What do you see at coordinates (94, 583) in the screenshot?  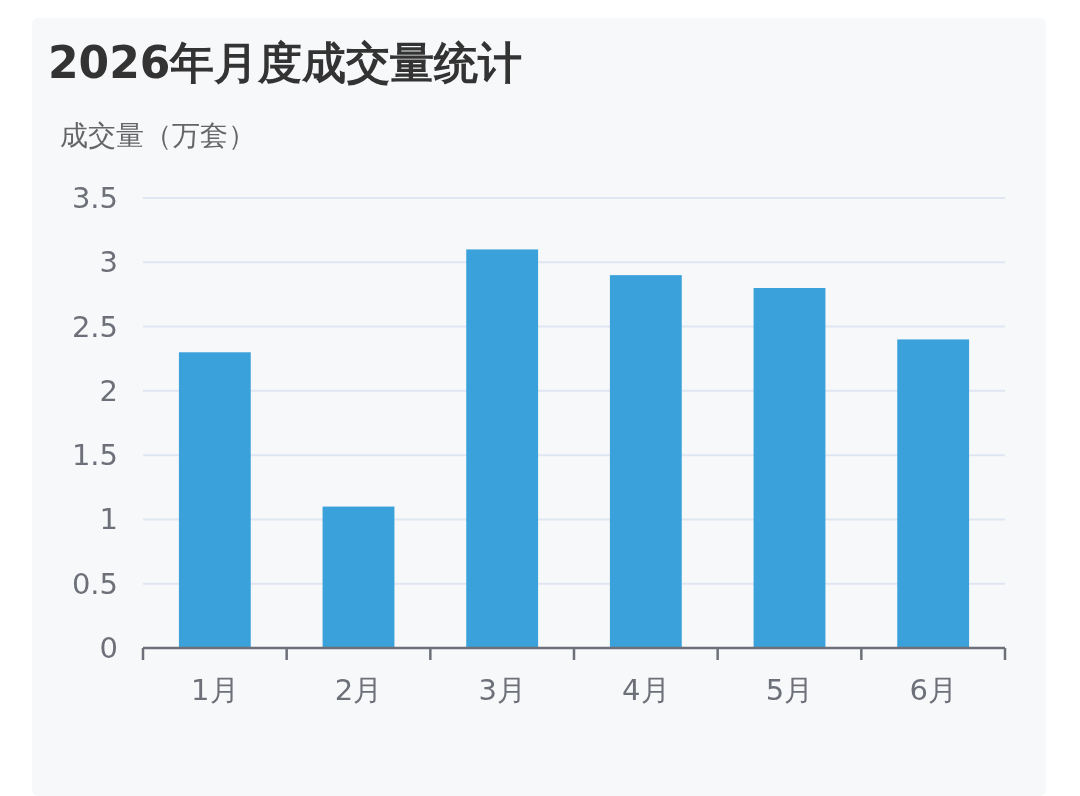 I see `y-tick-label: 0.5` at bounding box center [94, 583].